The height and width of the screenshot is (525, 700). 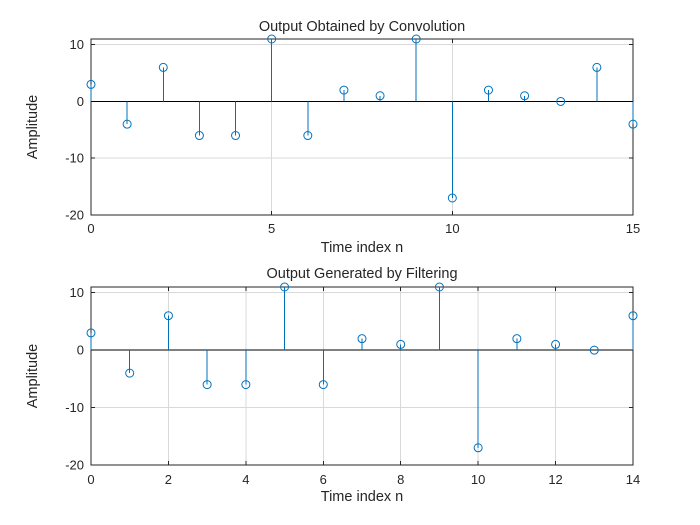 What do you see at coordinates (33, 376) in the screenshot?
I see `bottom-plot-ylabel: Amplitude` at bounding box center [33, 376].